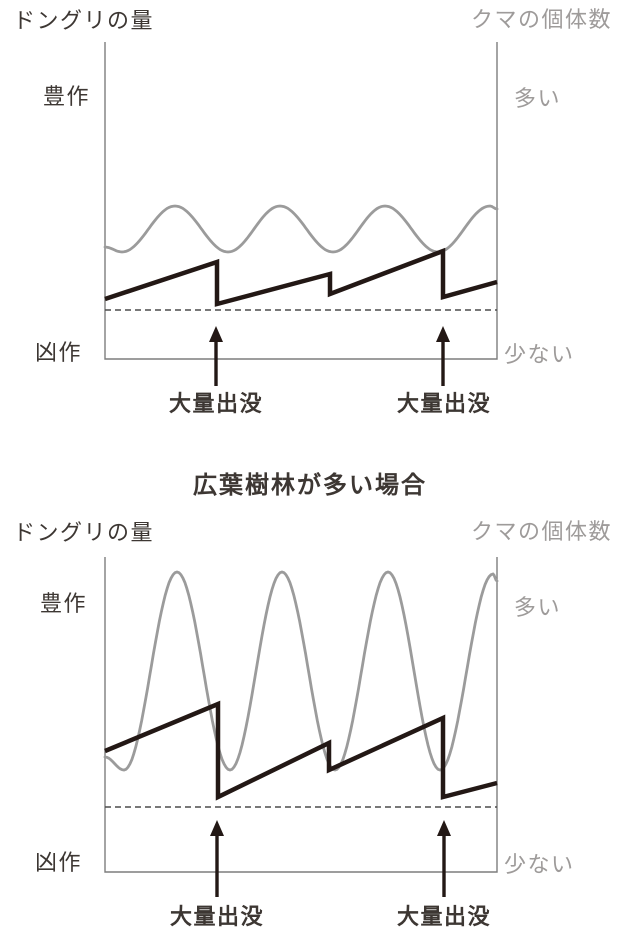 This screenshot has height=934, width=620. I want to click on lower-good-harvest-label: 豊作, so click(64, 603).